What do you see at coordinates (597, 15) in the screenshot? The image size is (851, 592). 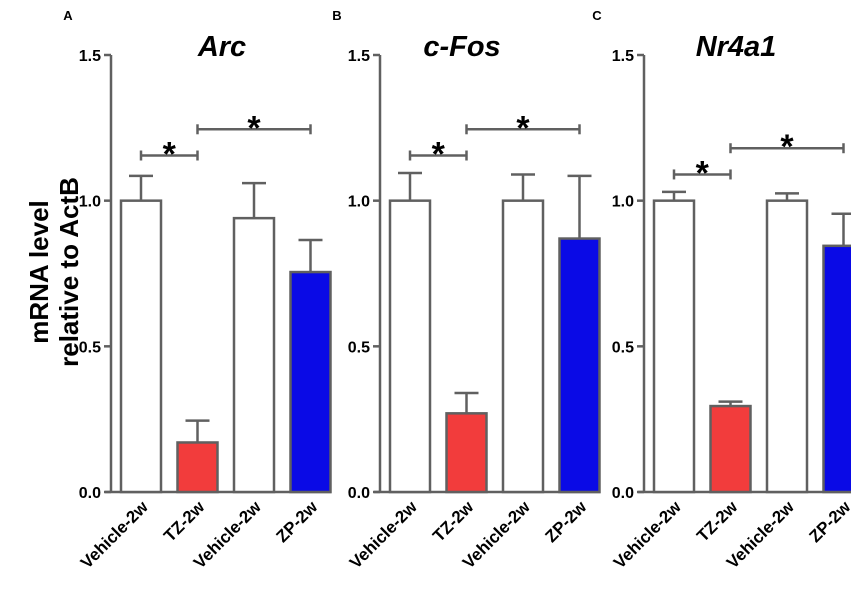 I see `panel-letter: C` at bounding box center [597, 15].